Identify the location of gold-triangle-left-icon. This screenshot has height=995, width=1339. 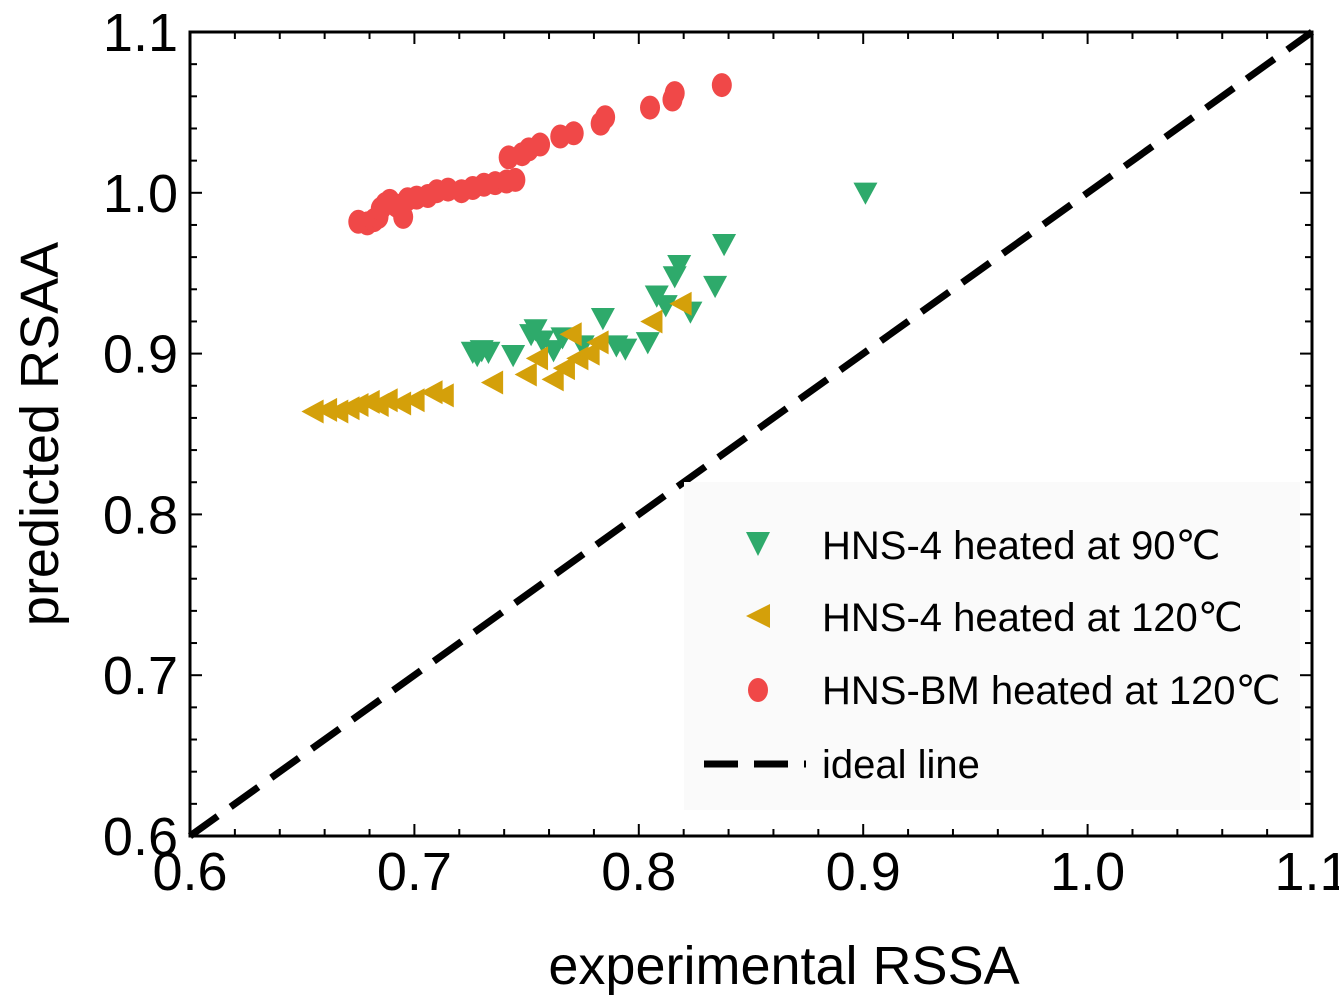
(758, 616).